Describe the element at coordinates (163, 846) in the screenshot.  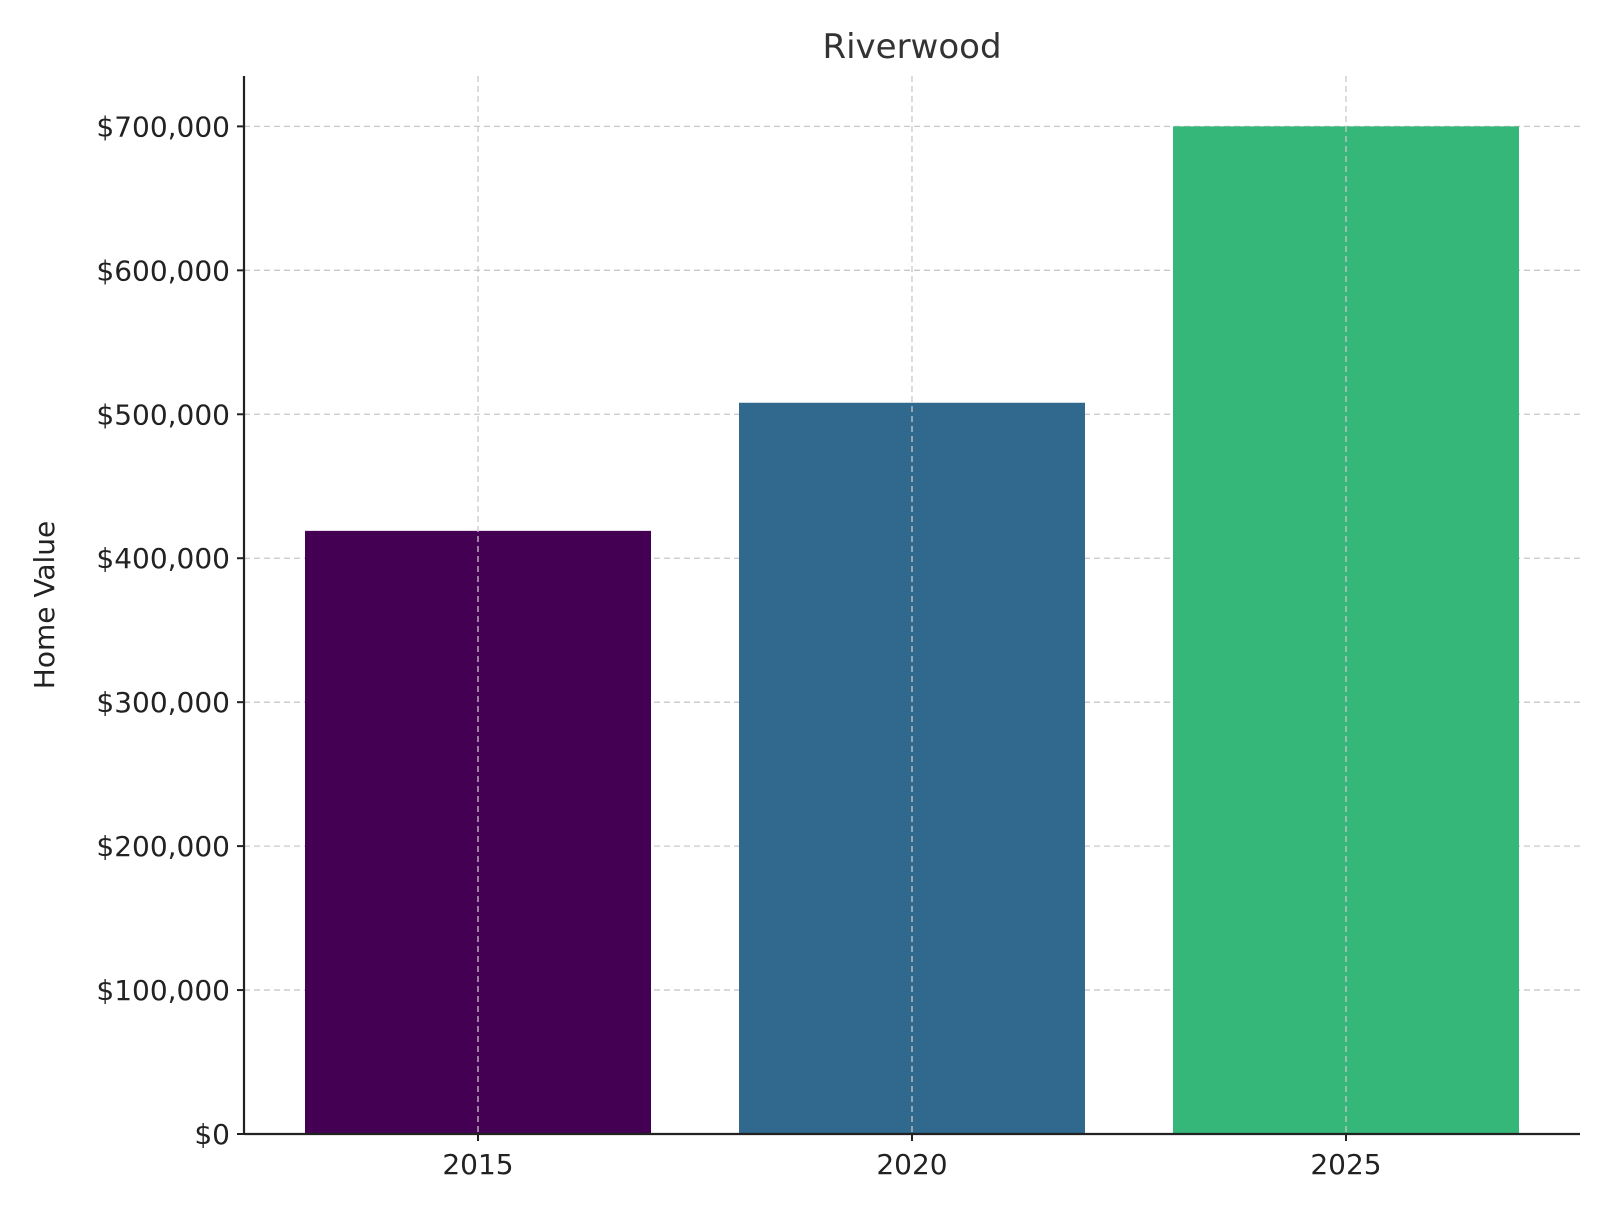
I see `y-tick-label: $200,000` at that location.